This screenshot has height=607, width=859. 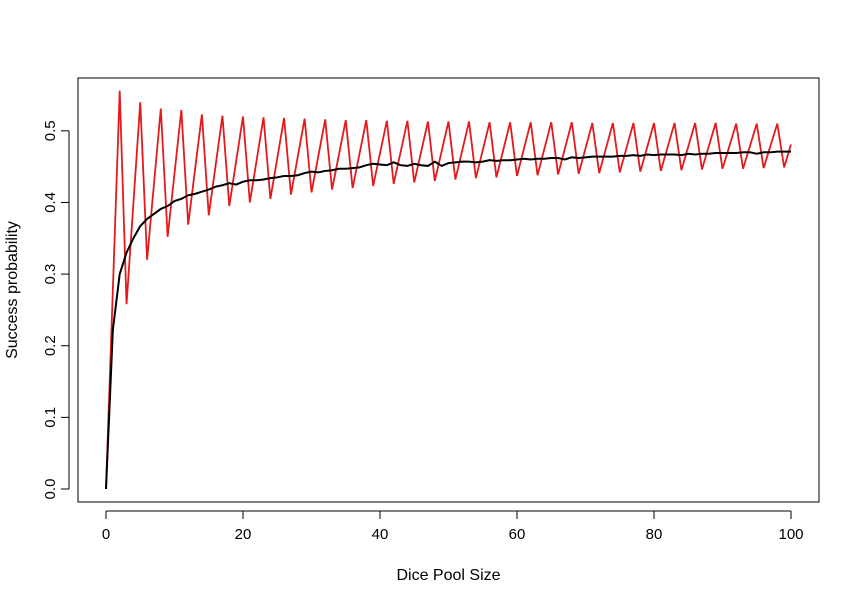 I want to click on x-axis-title: Dice Pool Size, so click(x=448, y=575).